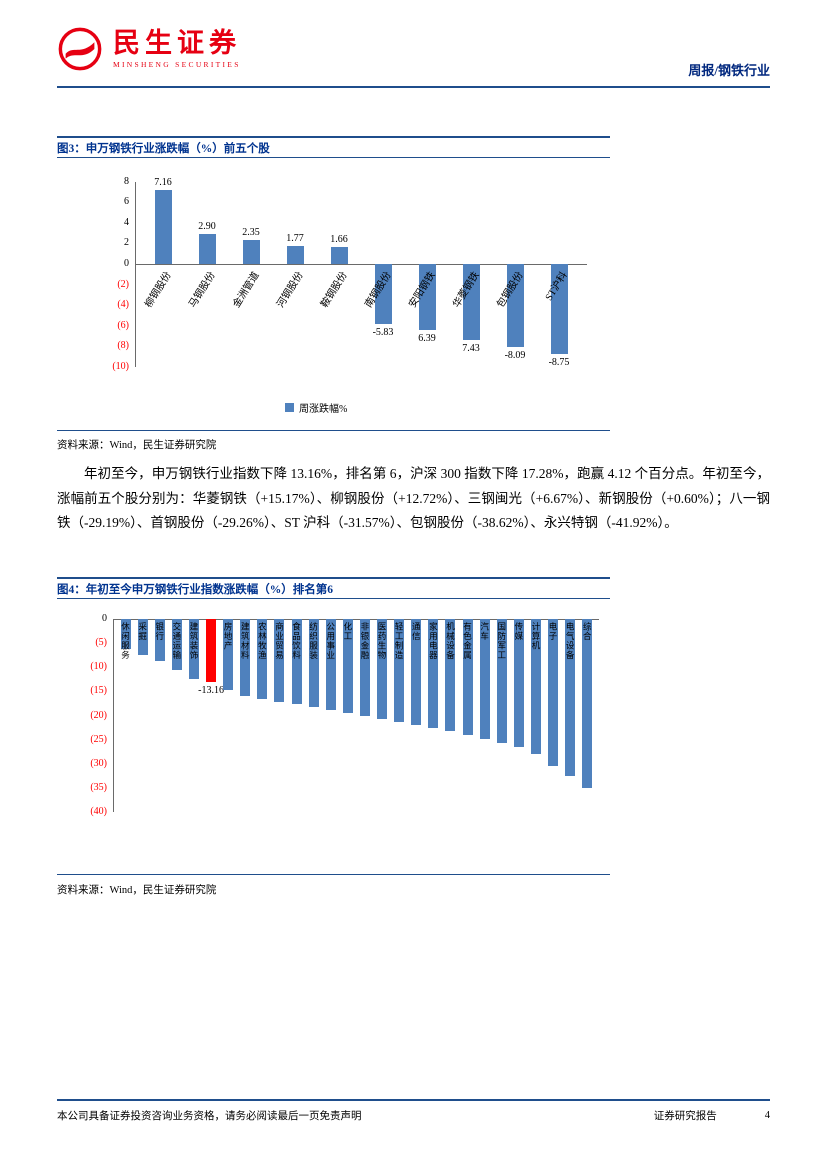 The image size is (827, 1169). I want to click on y-axis-tick: (15), so click(98, 691).